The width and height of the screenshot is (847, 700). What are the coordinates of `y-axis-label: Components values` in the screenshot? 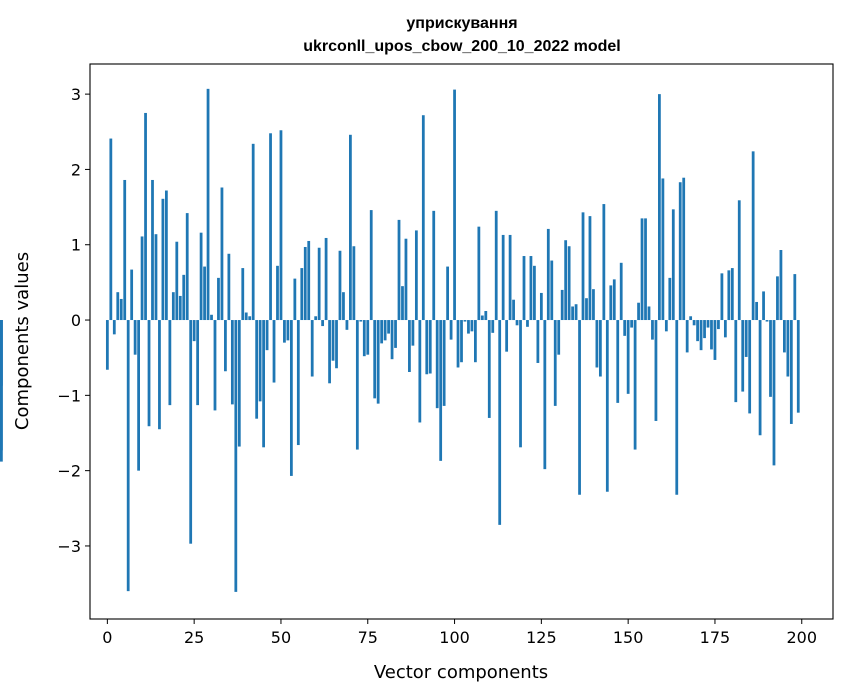 It's located at (22, 341).